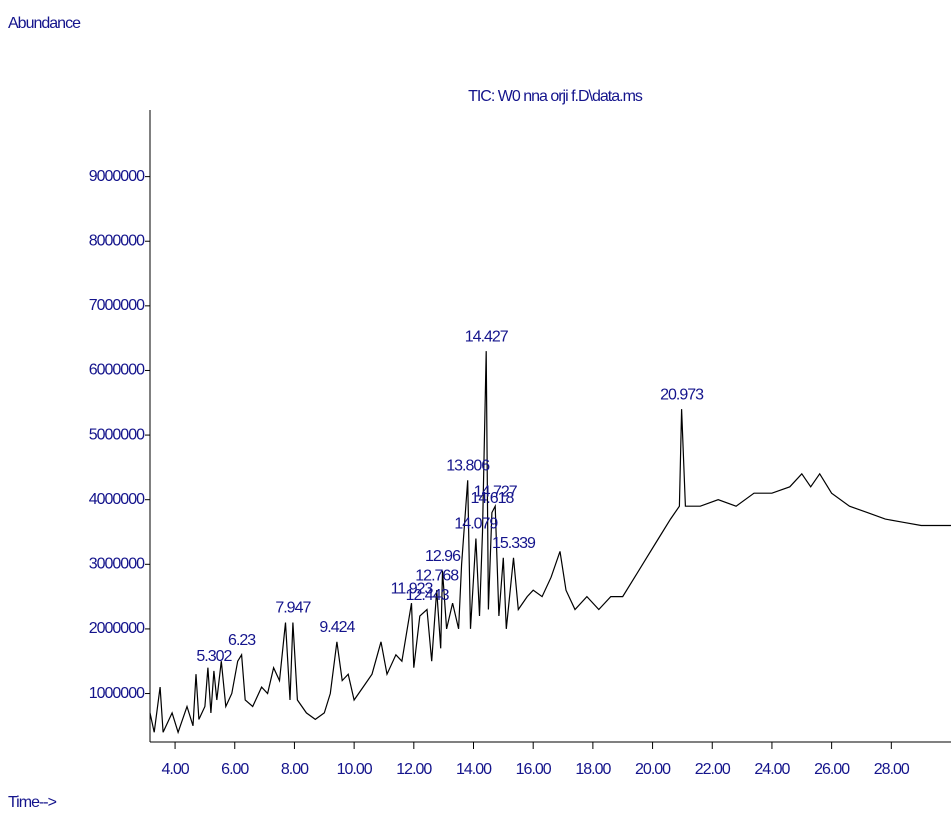 The image size is (951, 814). I want to click on y-tick-label: 4000000, so click(117, 499).